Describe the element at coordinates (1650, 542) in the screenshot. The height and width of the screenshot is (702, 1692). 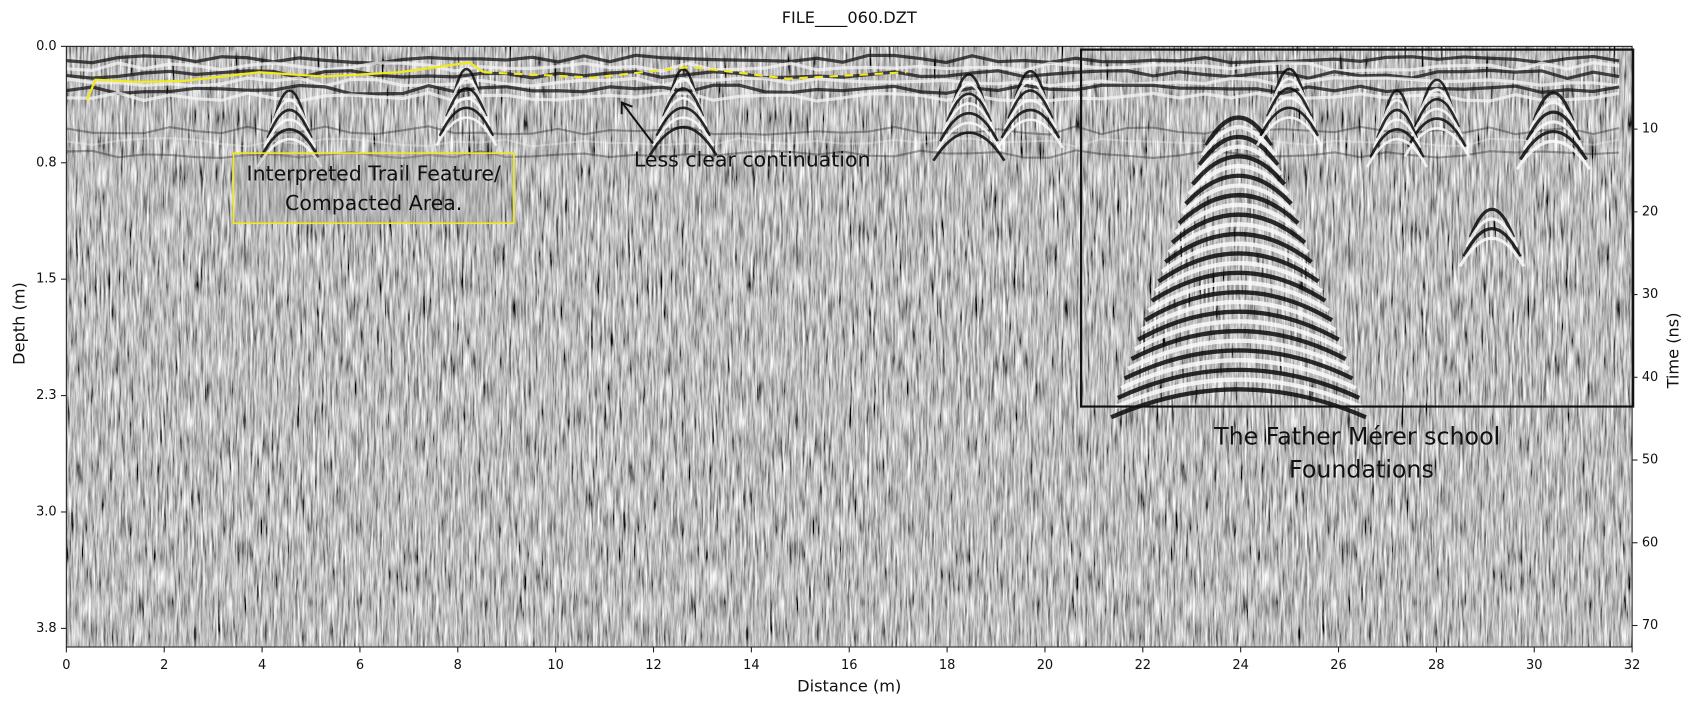
I see `y2-tick-label: 60` at that location.